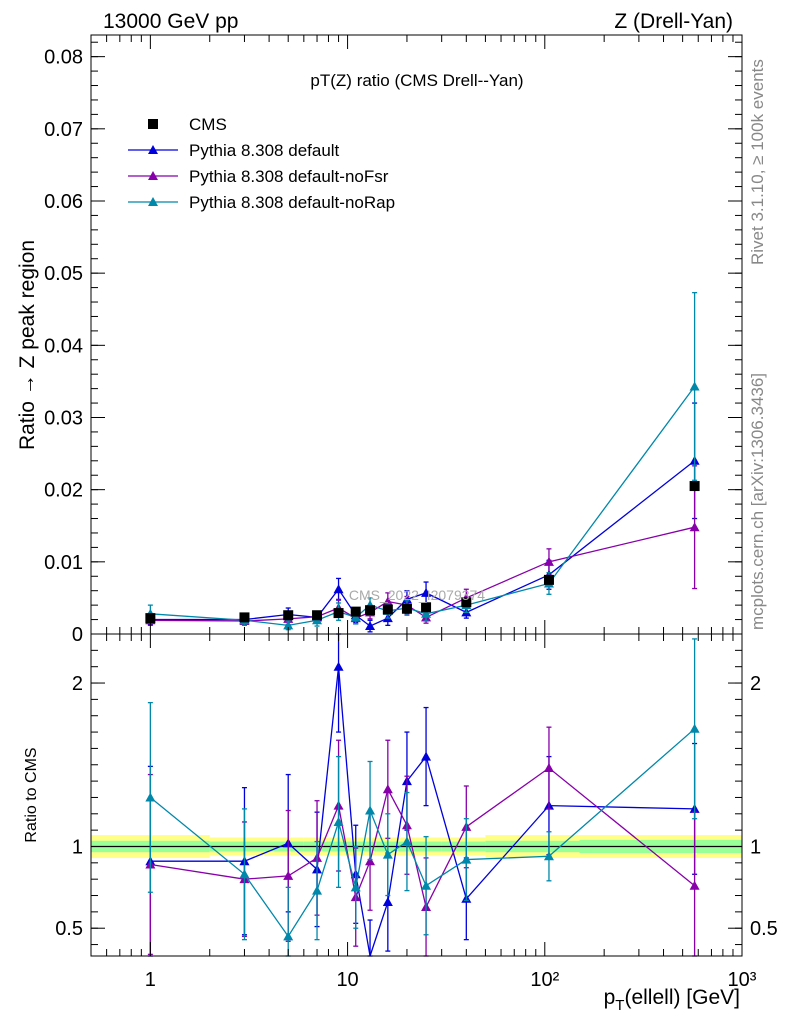 This screenshot has height=1024, width=786. What do you see at coordinates (673, 21) in the screenshot?
I see `header-right: Z (Drell-Yan)` at bounding box center [673, 21].